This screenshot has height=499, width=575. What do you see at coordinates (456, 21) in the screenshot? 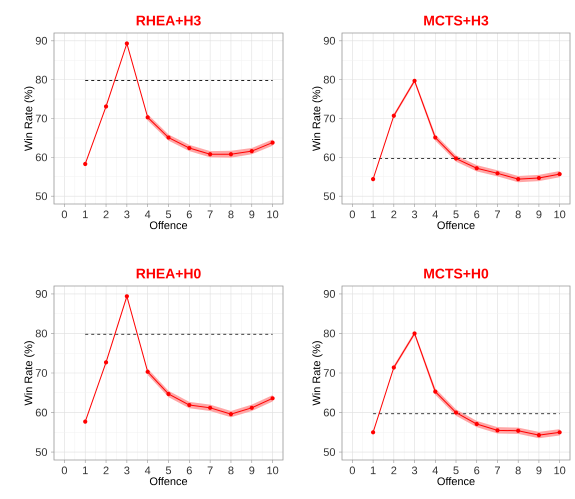
I see `chart-title: MCTS+H3` at bounding box center [456, 21].